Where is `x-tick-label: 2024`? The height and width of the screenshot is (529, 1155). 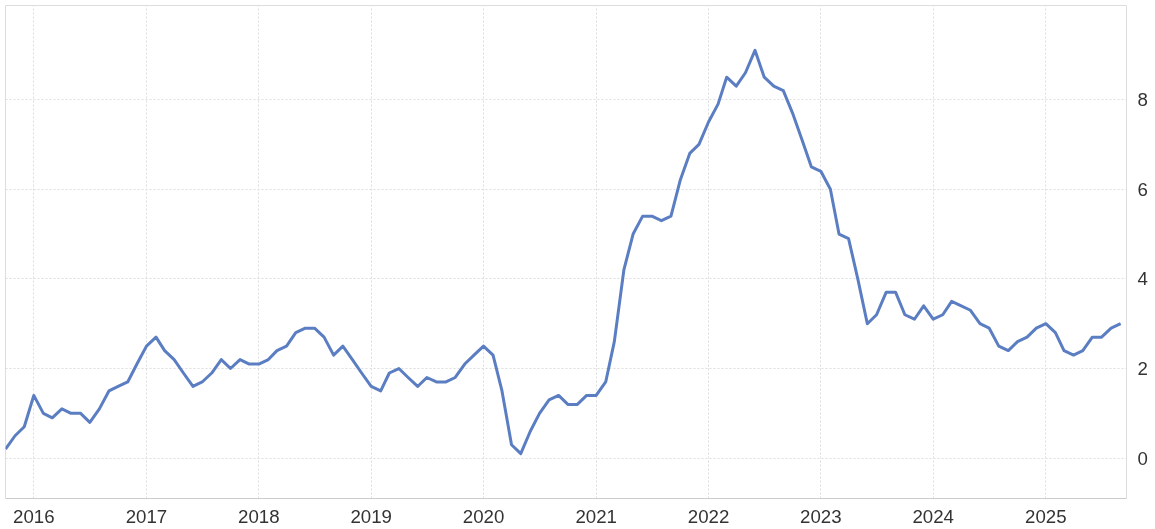
x-tick-label: 2024 is located at coordinates (933, 516).